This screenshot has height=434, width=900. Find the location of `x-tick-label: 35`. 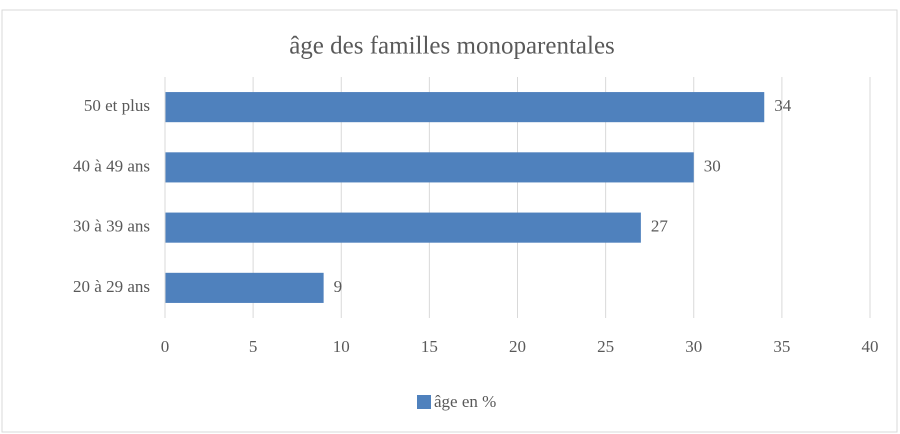

x-tick-label: 35 is located at coordinates (781, 346).